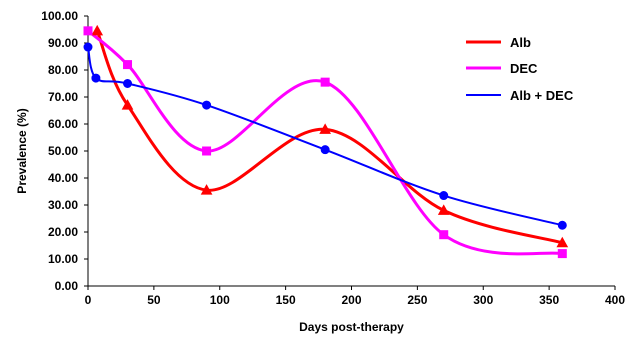 Image resolution: width=632 pixels, height=337 pixels. Describe the element at coordinates (22, 150) in the screenshot. I see `y-axis-title: Prevalence (%)` at that location.